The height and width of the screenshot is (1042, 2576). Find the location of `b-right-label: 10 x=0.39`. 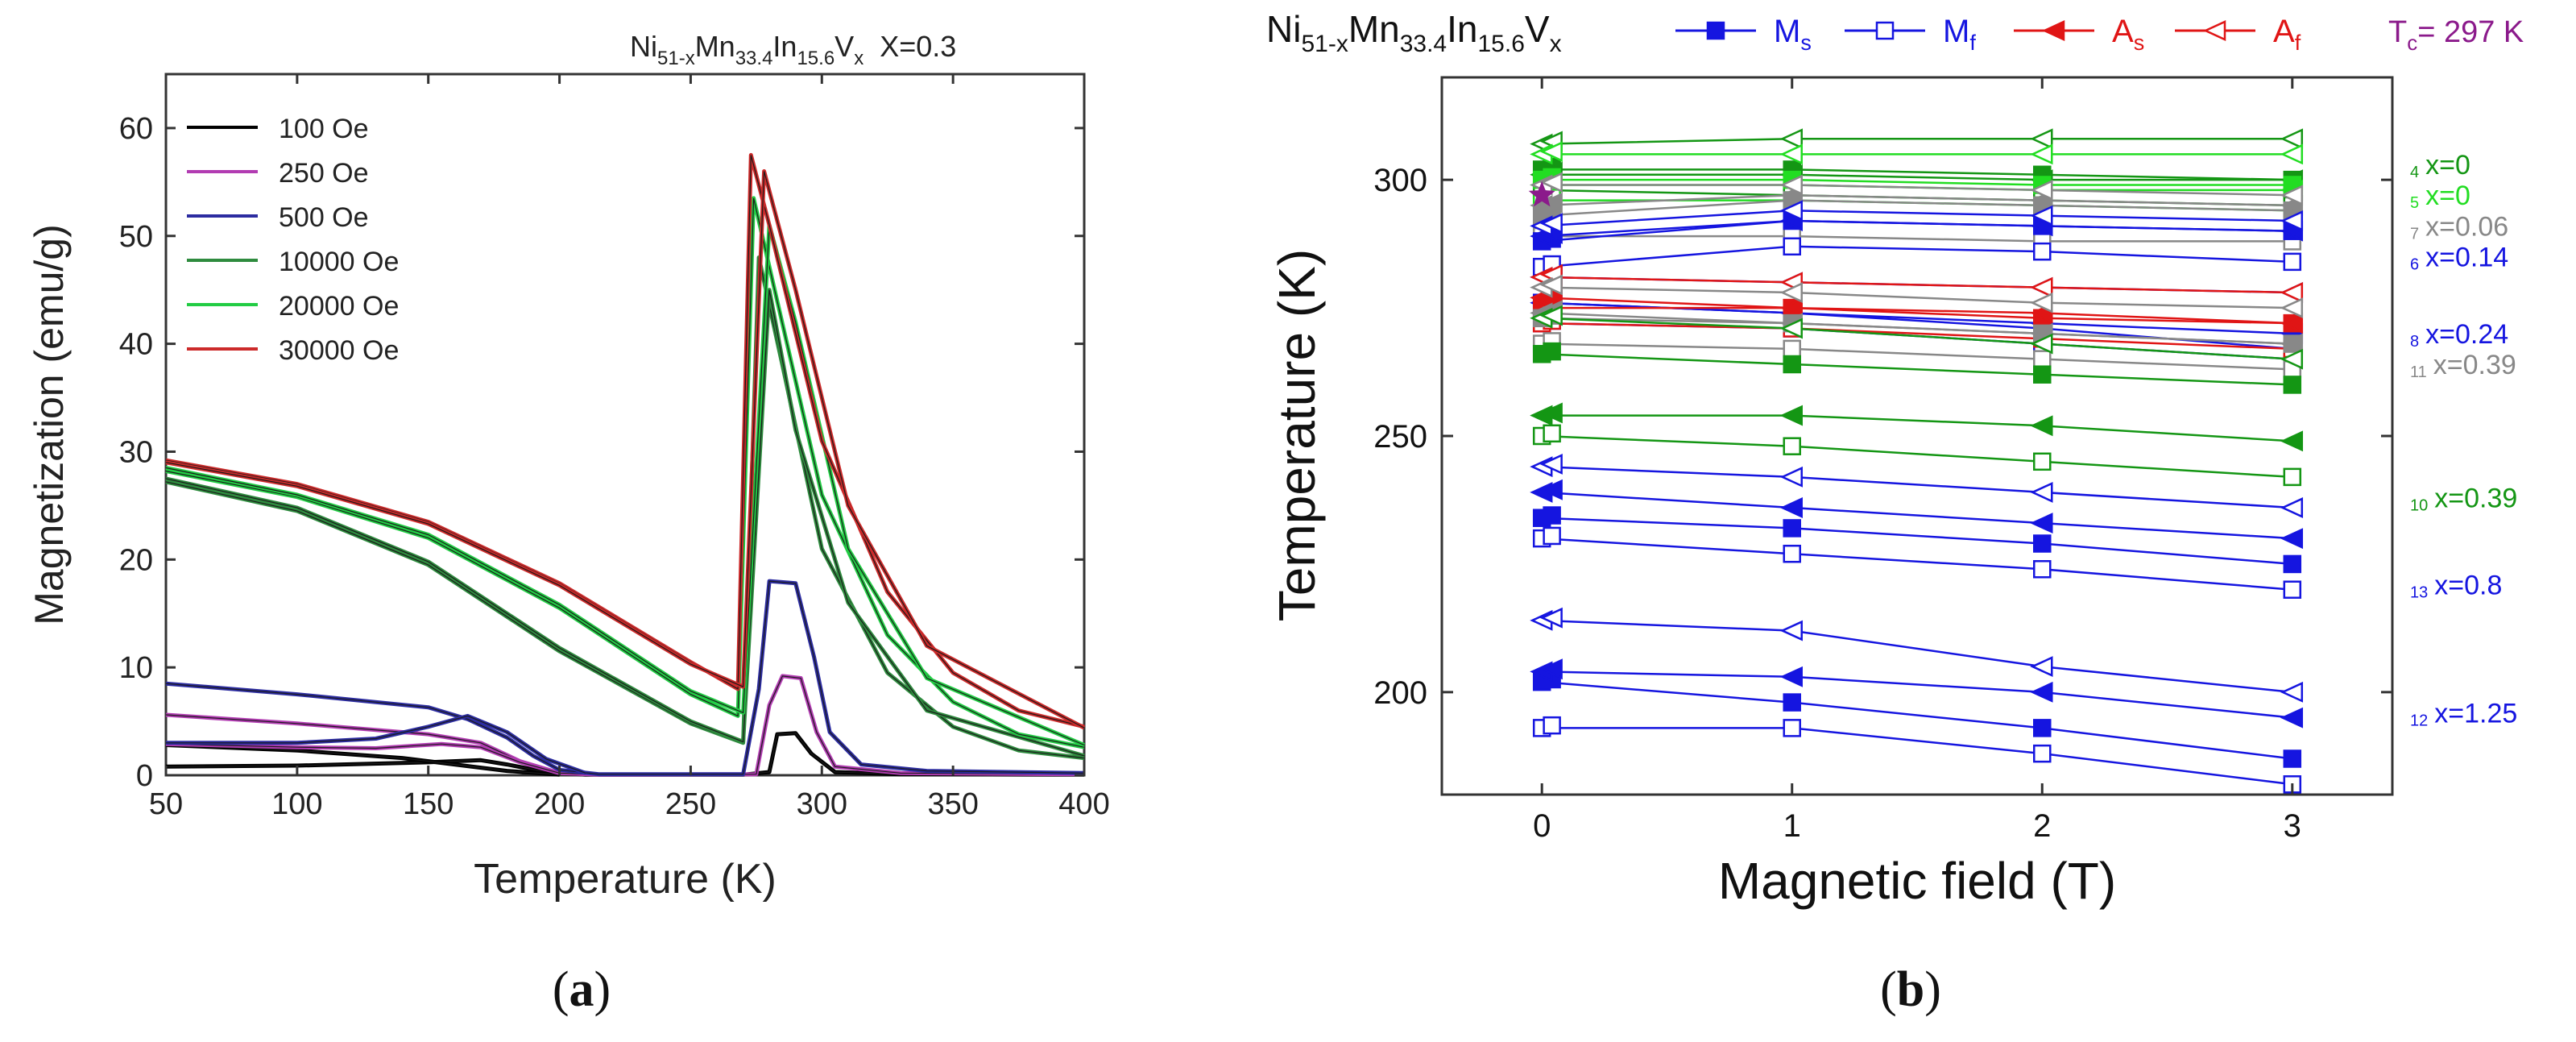

b-right-label: 10 x=0.39 is located at coordinates (2463, 498).